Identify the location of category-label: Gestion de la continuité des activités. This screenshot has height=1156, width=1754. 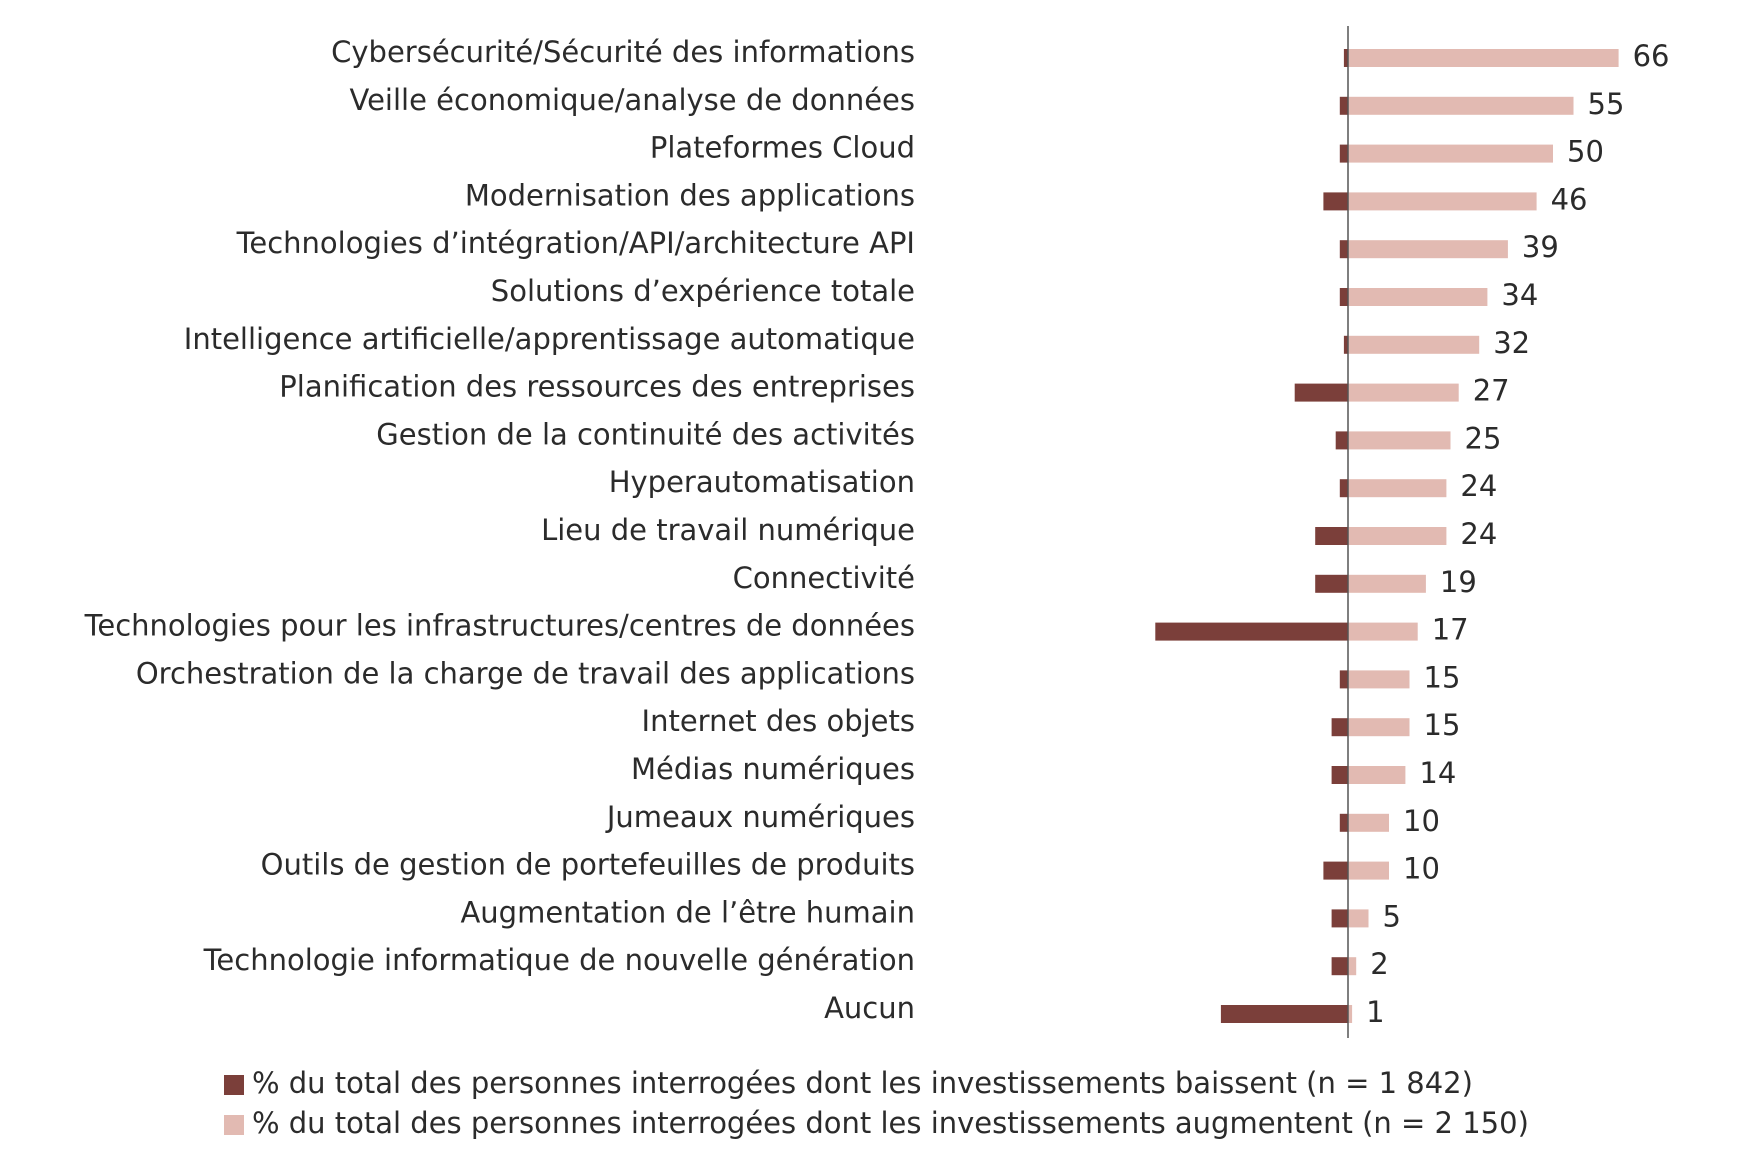
(645, 434).